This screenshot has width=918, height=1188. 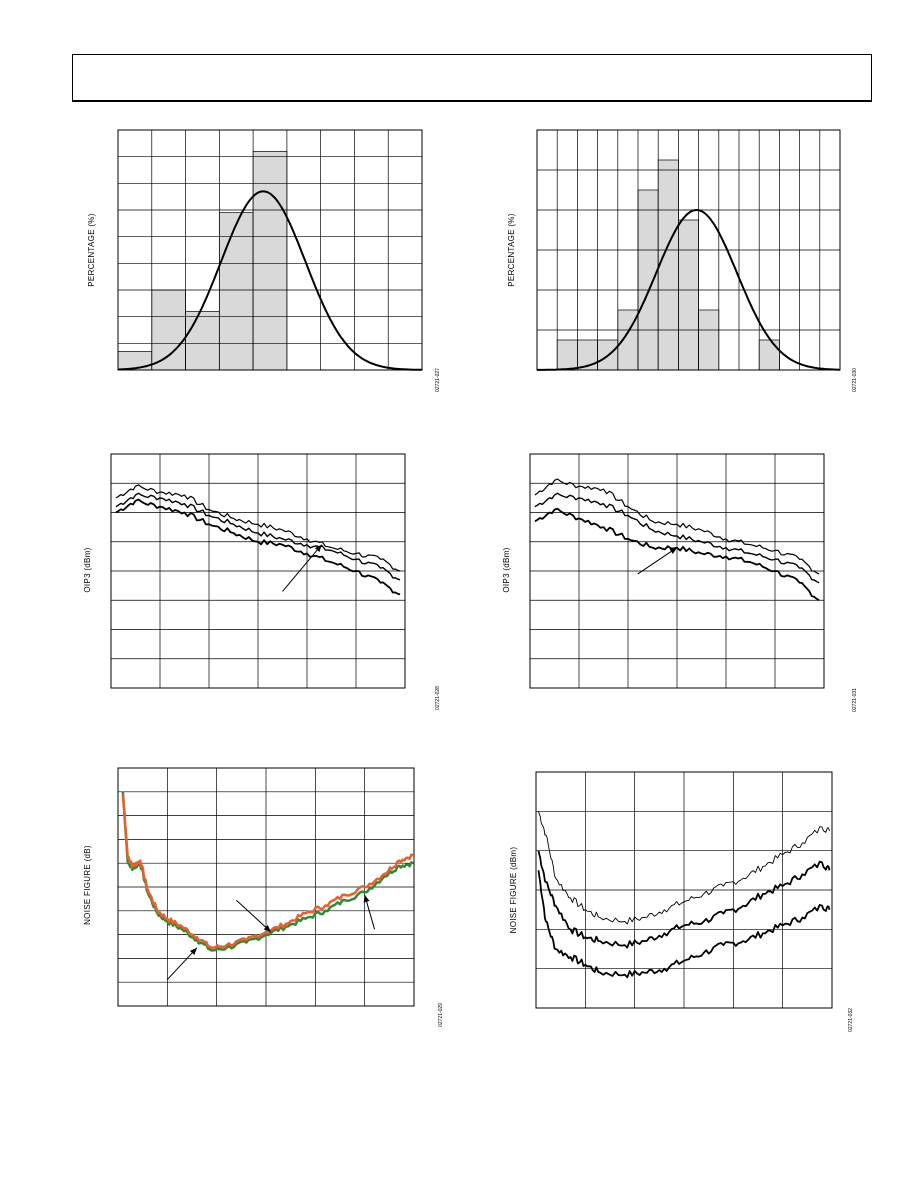 I want to click on histogram-right, so click(x=688, y=250).